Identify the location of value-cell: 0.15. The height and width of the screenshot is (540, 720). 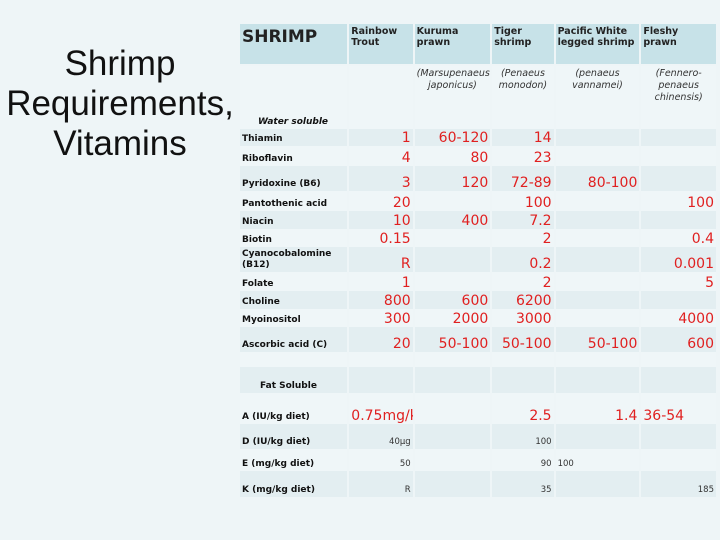
(381, 238).